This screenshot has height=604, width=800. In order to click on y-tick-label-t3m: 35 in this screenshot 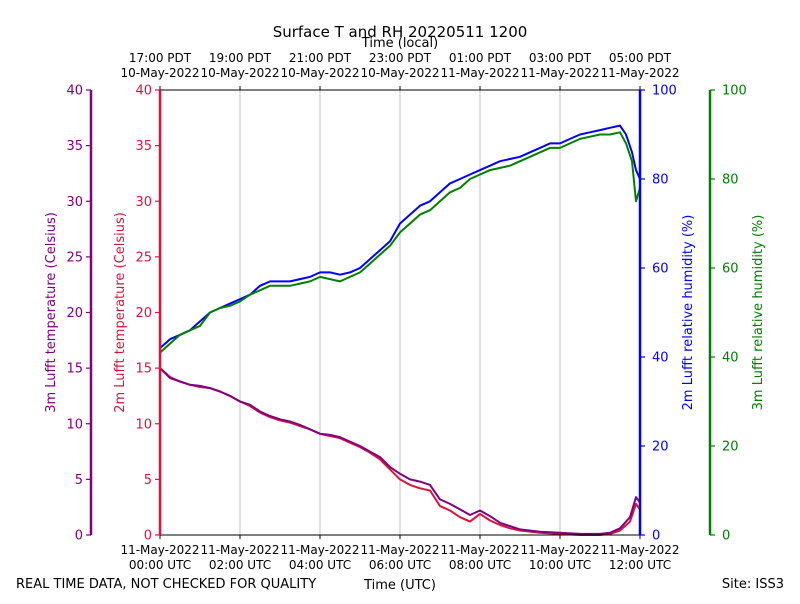, I will do `click(74, 146)`.